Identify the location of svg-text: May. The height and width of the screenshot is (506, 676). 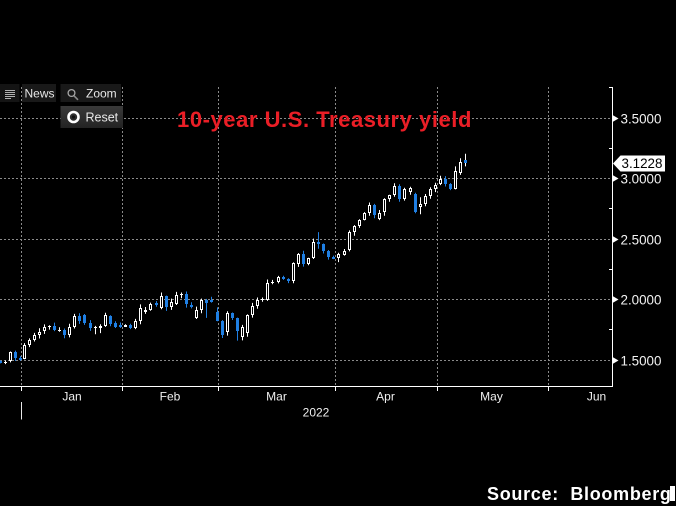
(491, 397).